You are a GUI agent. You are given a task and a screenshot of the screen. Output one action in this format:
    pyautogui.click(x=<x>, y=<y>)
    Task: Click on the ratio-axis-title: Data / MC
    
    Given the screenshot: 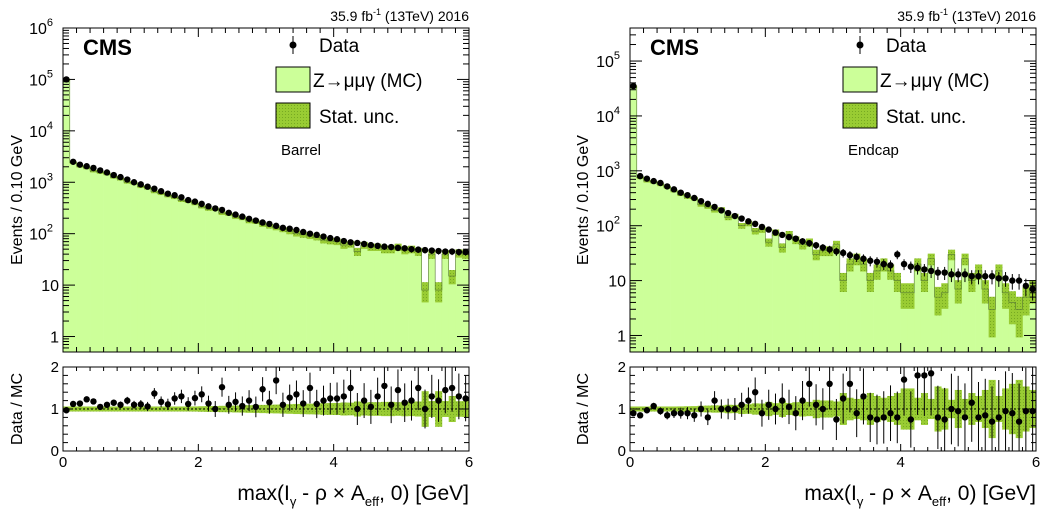 What is the action you would take?
    pyautogui.click(x=17, y=409)
    